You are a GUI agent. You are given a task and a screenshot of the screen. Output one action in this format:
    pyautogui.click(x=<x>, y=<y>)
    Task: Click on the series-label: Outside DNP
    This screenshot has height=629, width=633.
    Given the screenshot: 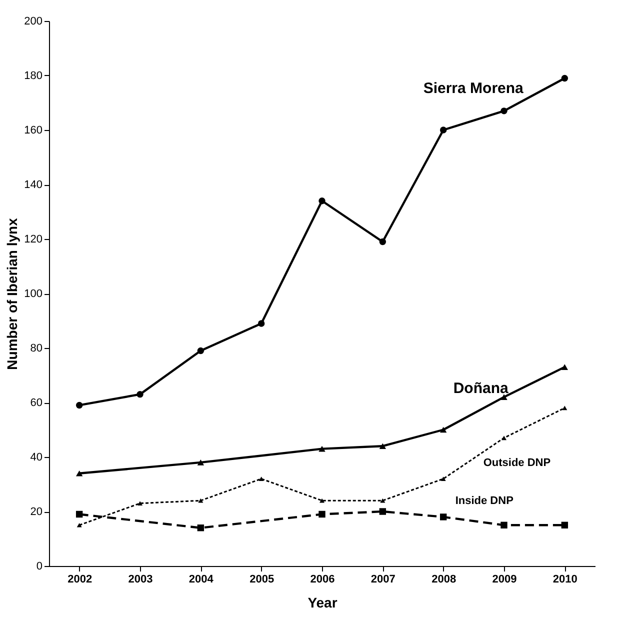 What is the action you would take?
    pyautogui.click(x=517, y=462)
    